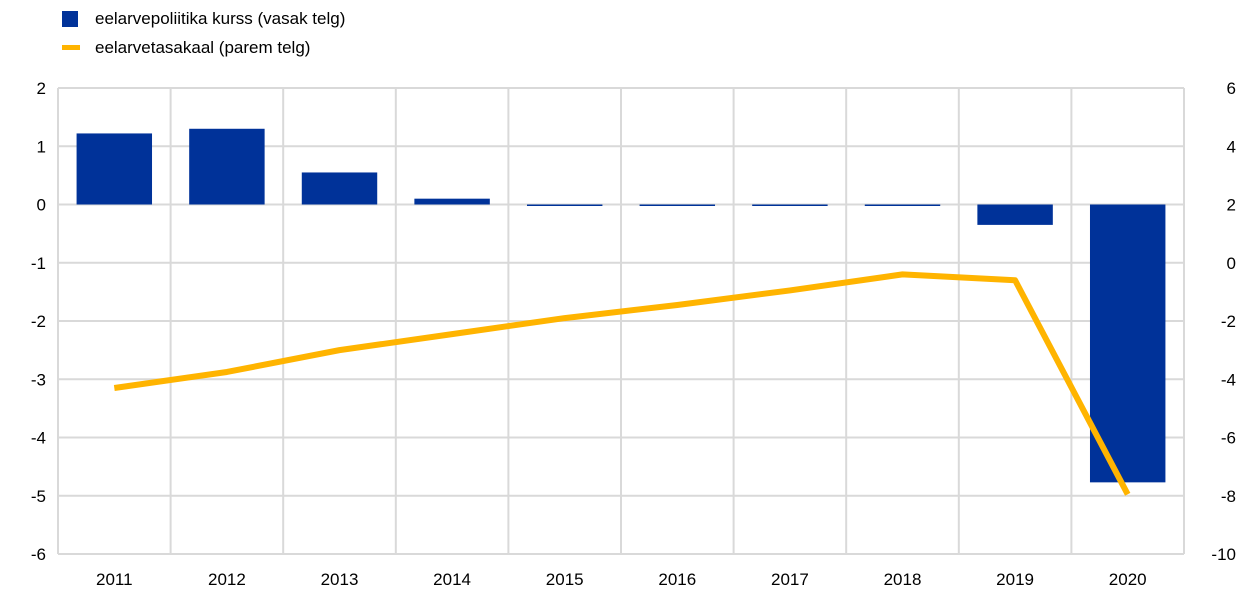  Describe the element at coordinates (340, 579) in the screenshot. I see `x-tick-label-2013: 2013` at that location.